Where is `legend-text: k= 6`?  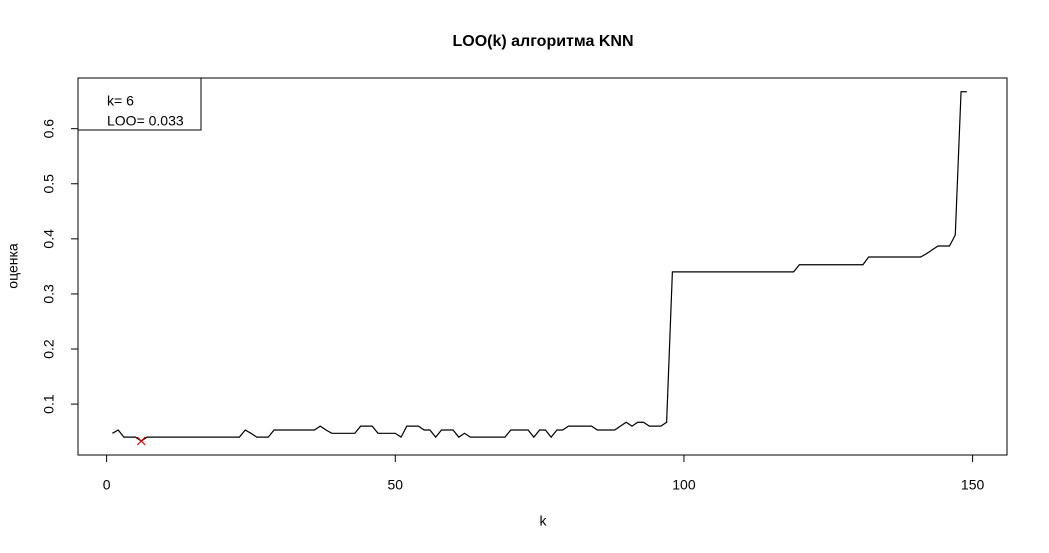
legend-text: k= 6 is located at coordinates (120, 101).